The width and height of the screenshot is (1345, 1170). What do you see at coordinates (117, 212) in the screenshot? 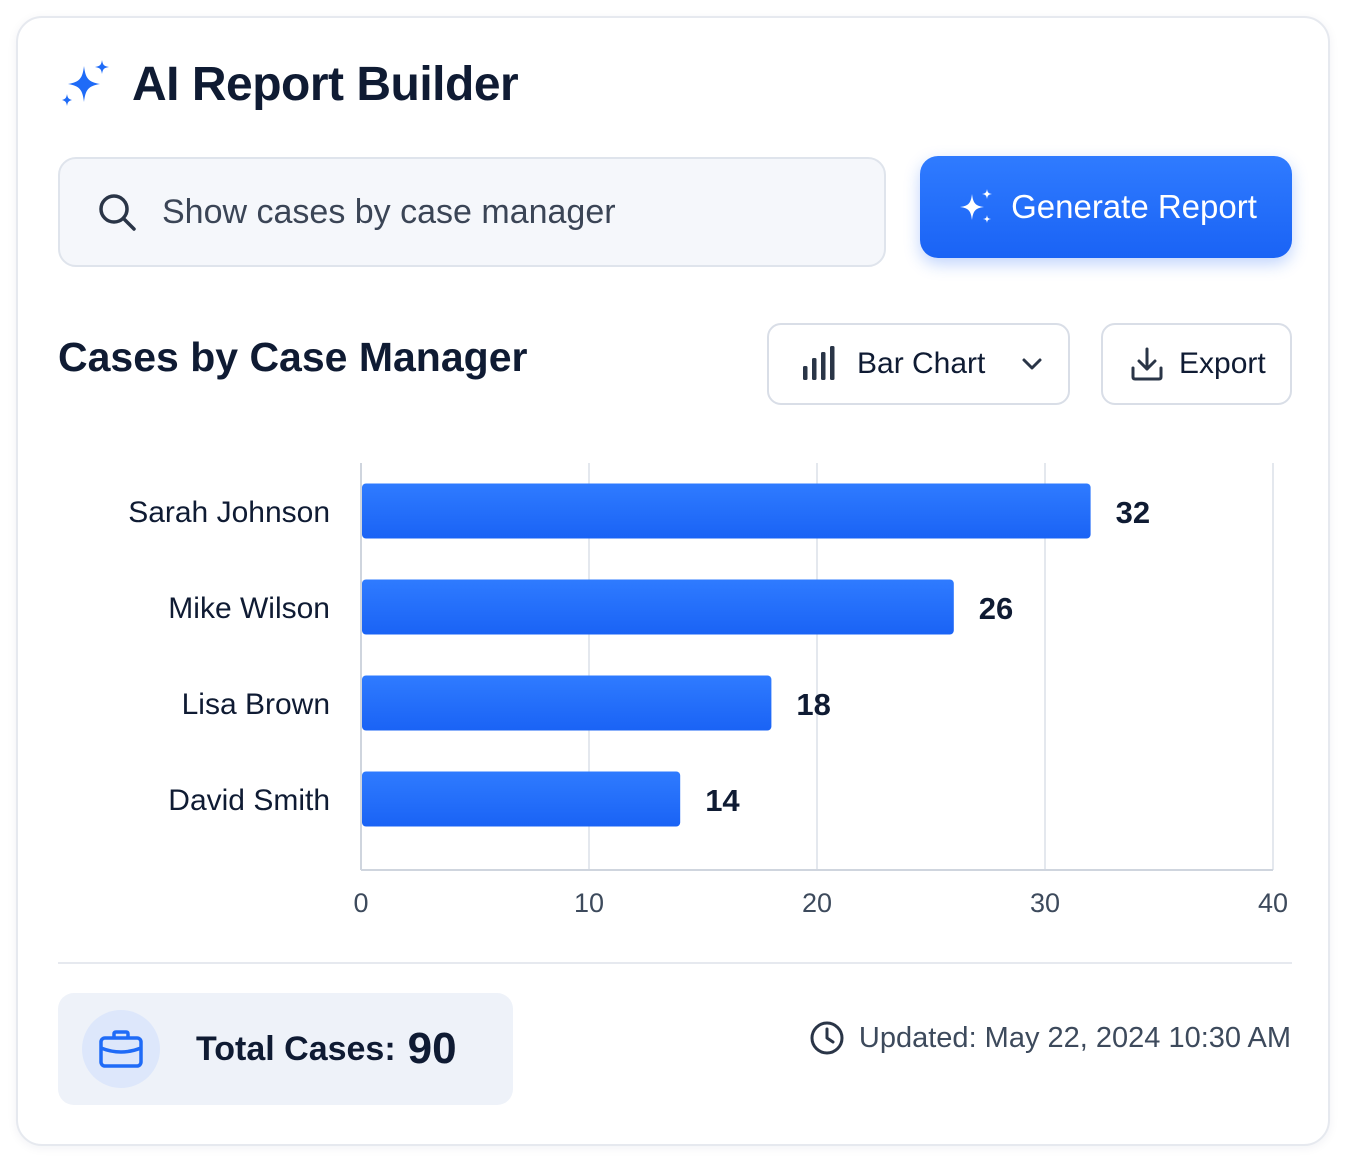
I see `search-icon` at bounding box center [117, 212].